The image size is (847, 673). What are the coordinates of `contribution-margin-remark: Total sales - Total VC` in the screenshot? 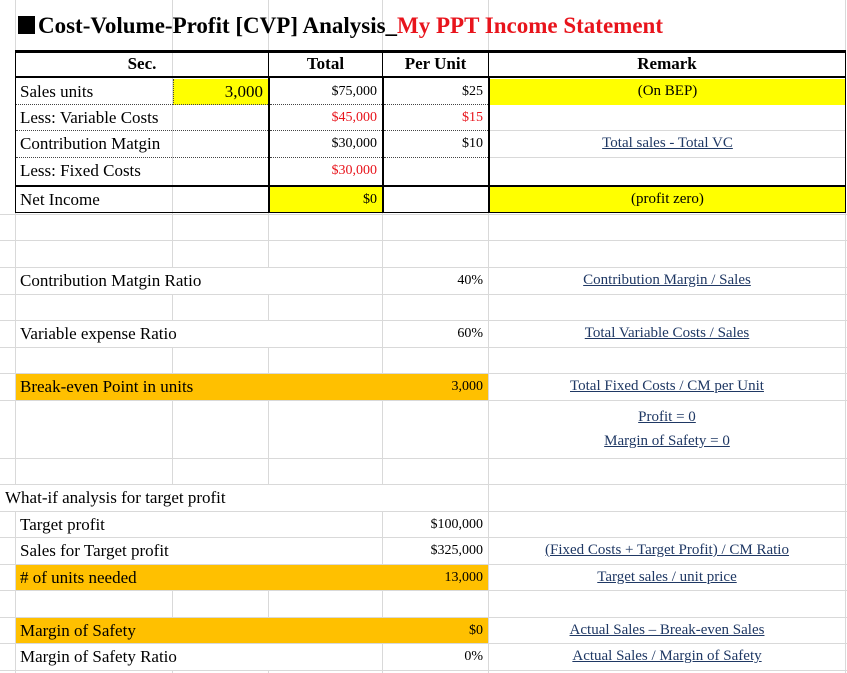 It's located at (667, 144).